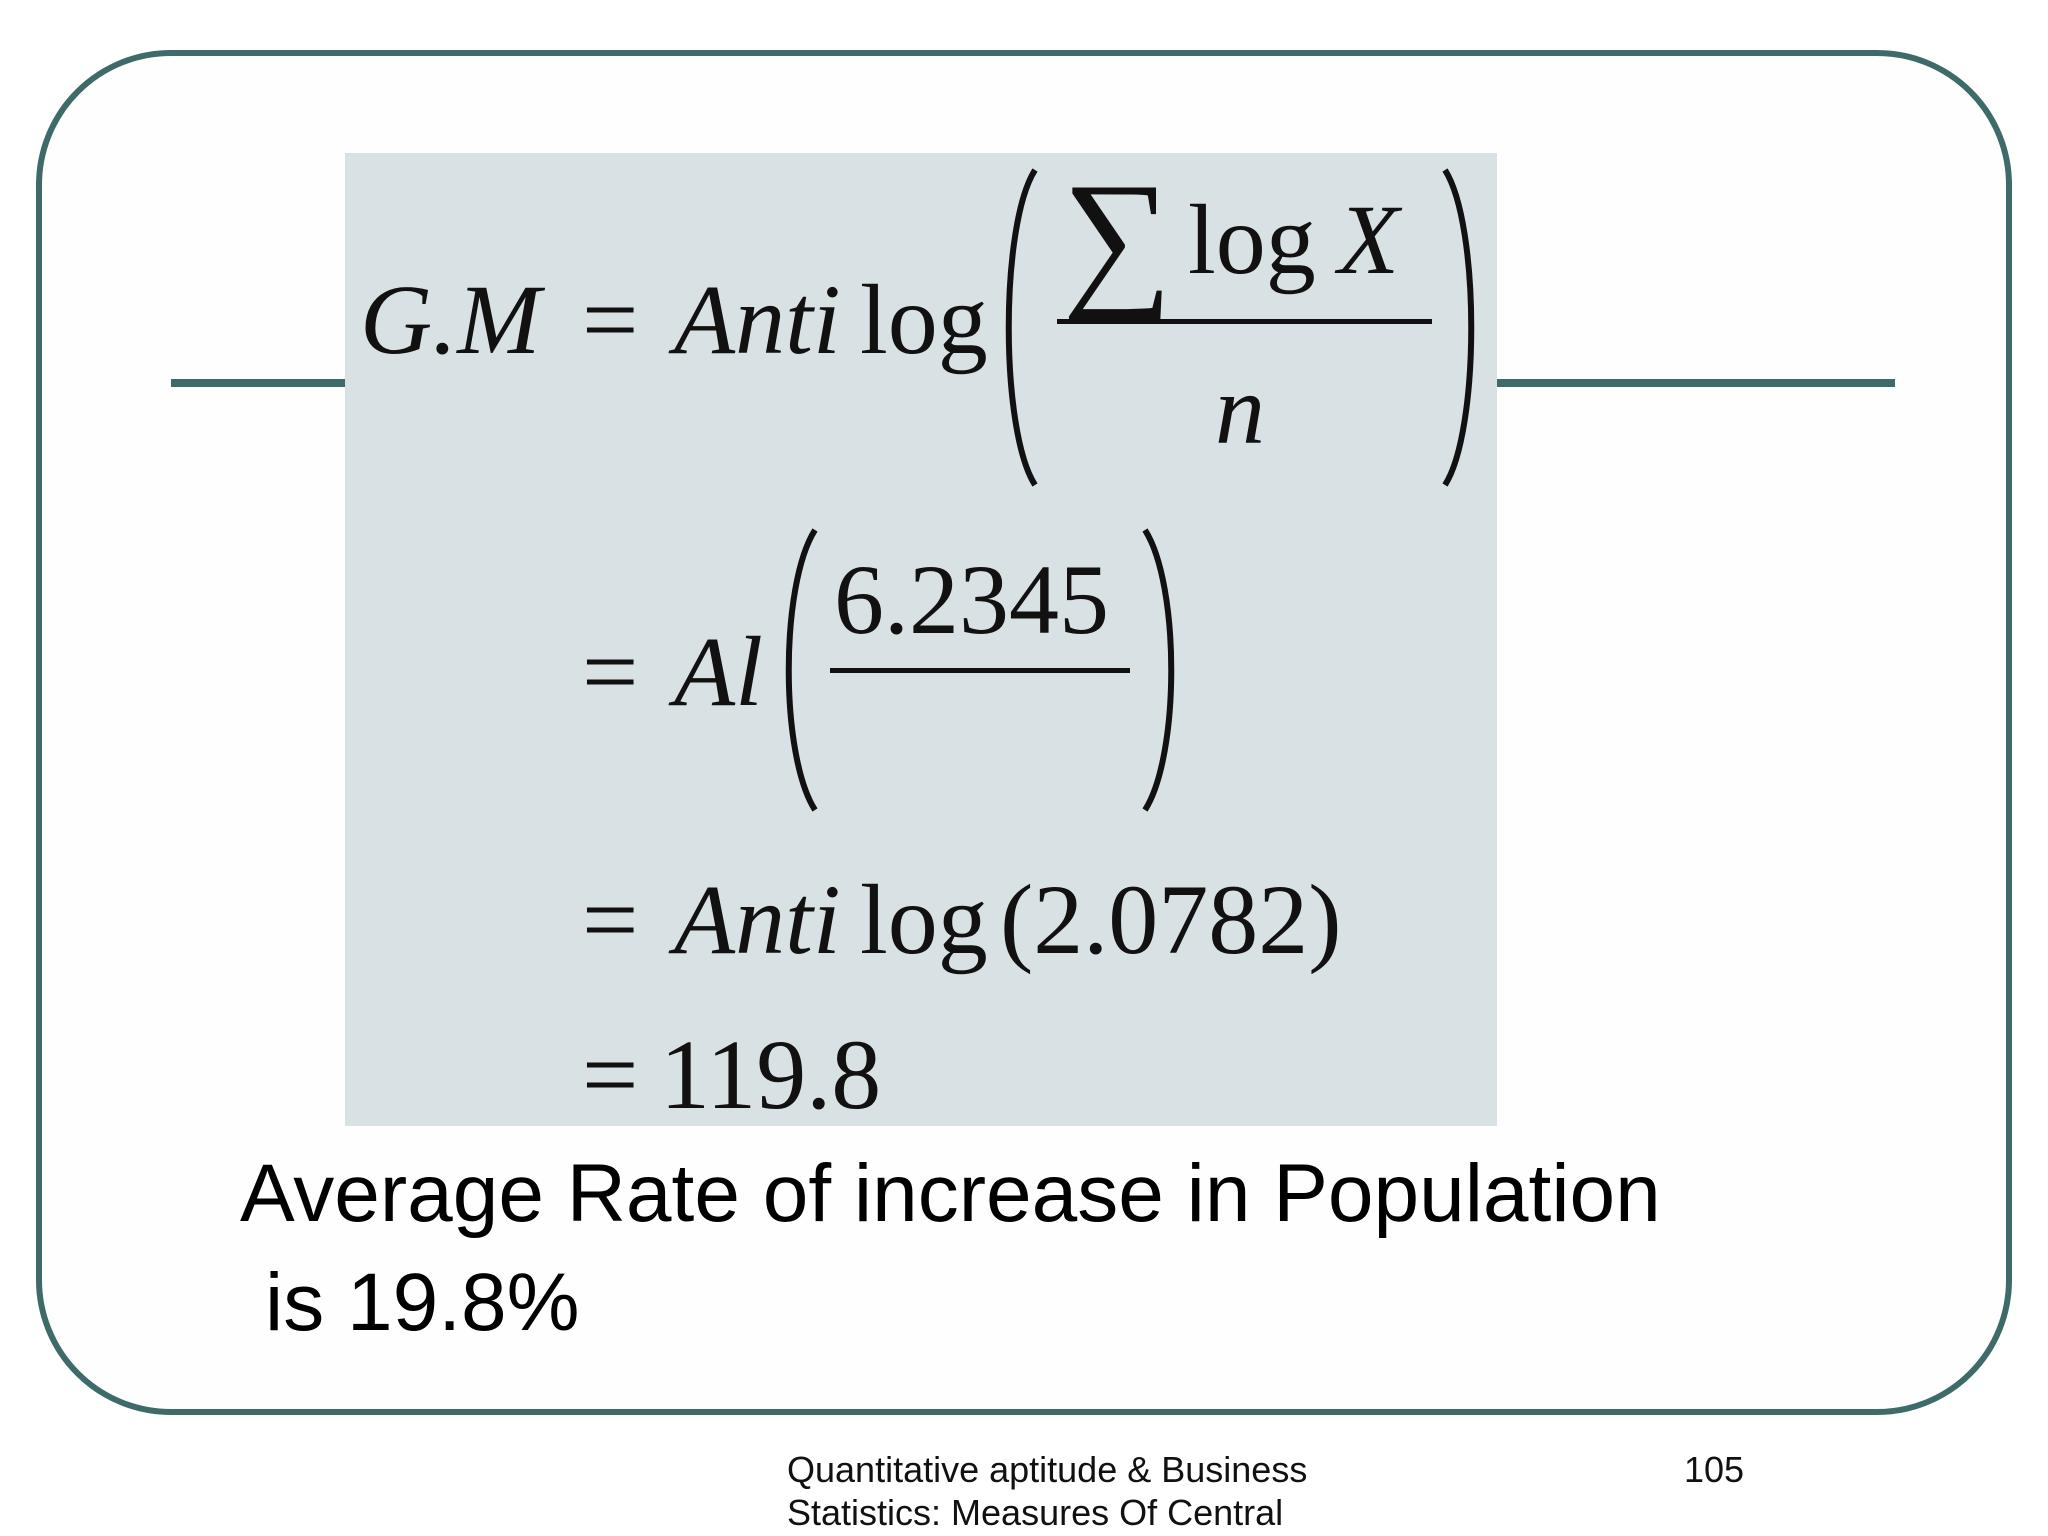  Describe the element at coordinates (610, 919) in the screenshot. I see `equals-sign-3: =` at that location.